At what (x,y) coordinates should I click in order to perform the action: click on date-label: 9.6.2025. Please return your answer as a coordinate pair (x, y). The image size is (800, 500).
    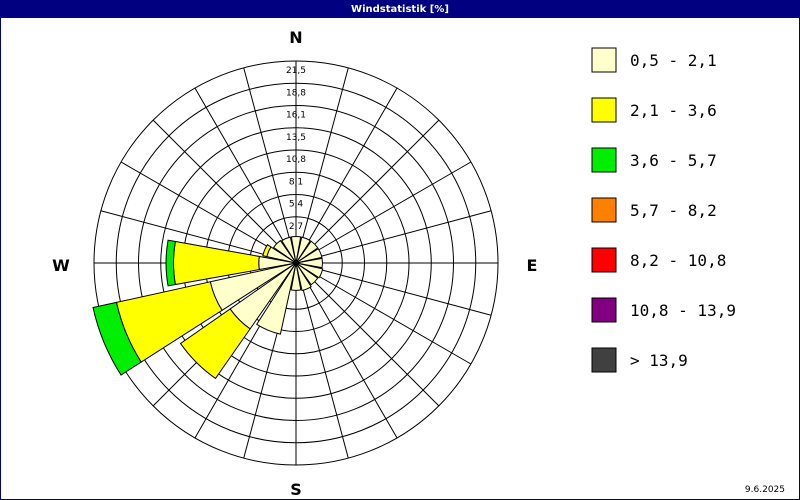
    Looking at the image, I should click on (764, 490).